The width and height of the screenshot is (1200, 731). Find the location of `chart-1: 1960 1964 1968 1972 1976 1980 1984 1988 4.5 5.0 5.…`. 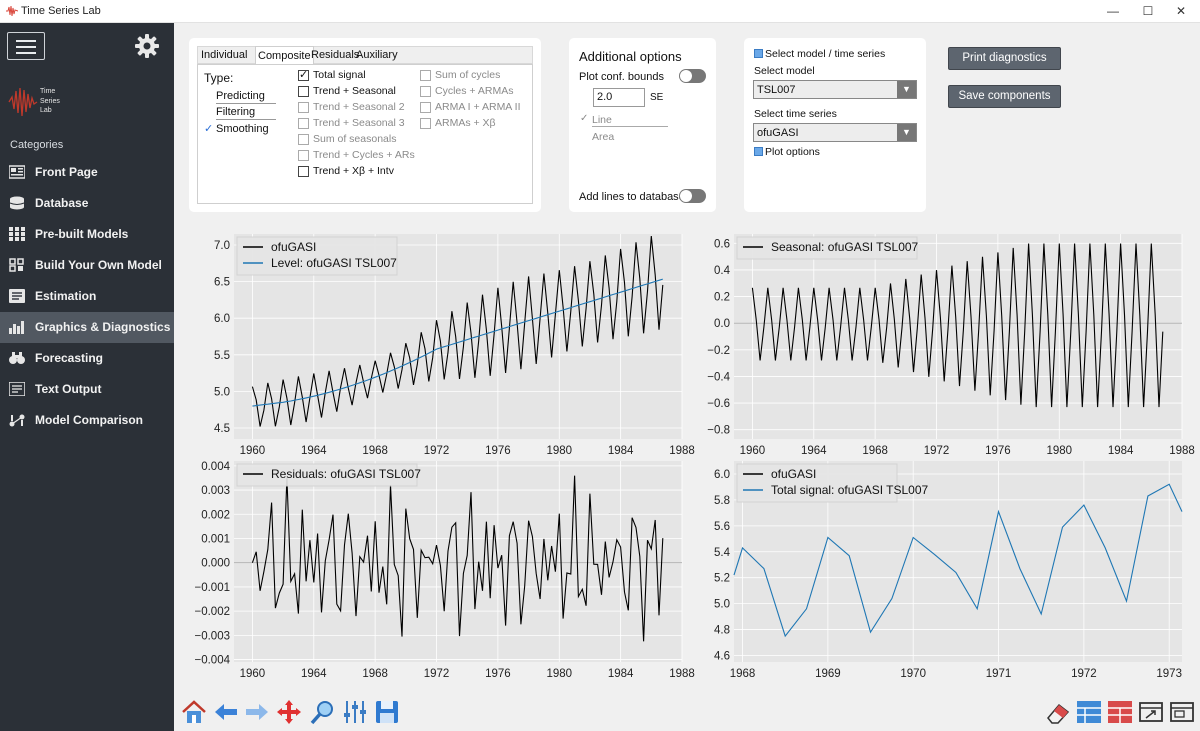

chart-1: 1960 1964 1968 1972 1976 1980 1984 1988 4.5 5.0 5.… is located at coordinates (454, 345).